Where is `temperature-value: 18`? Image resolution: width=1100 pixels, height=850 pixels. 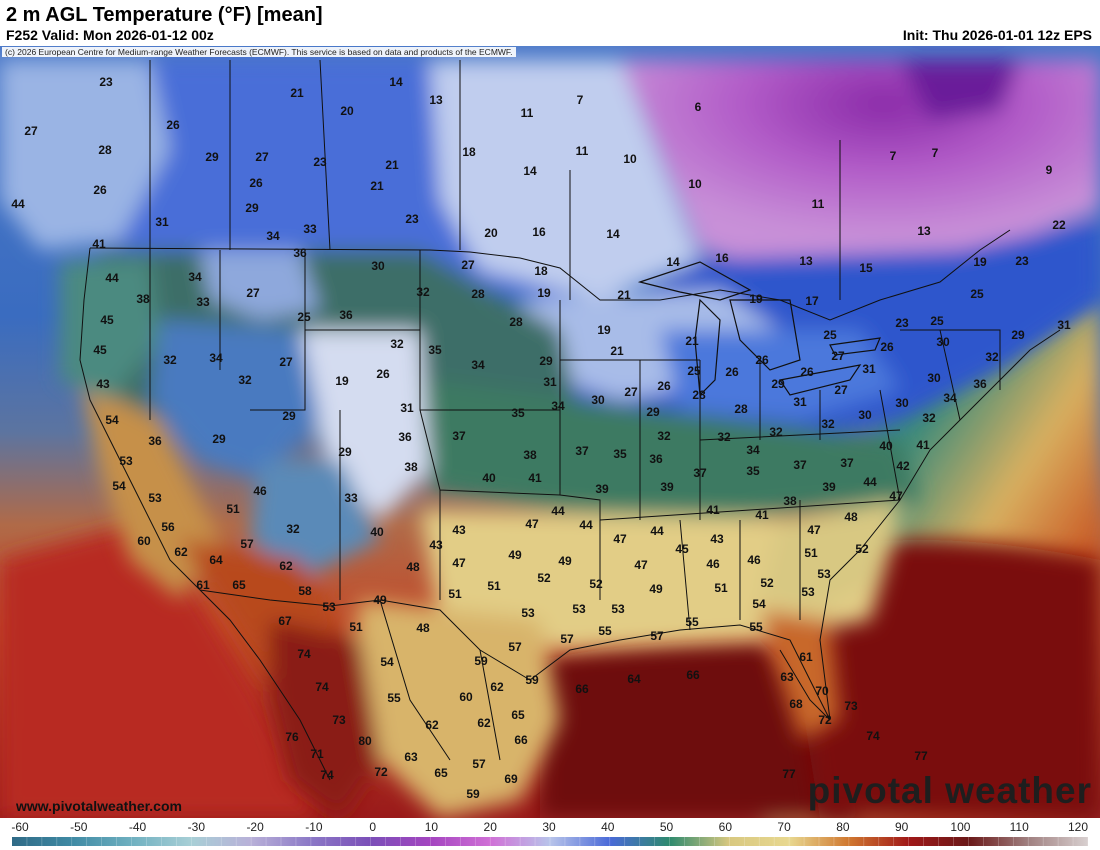
temperature-value: 18 is located at coordinates (541, 271).